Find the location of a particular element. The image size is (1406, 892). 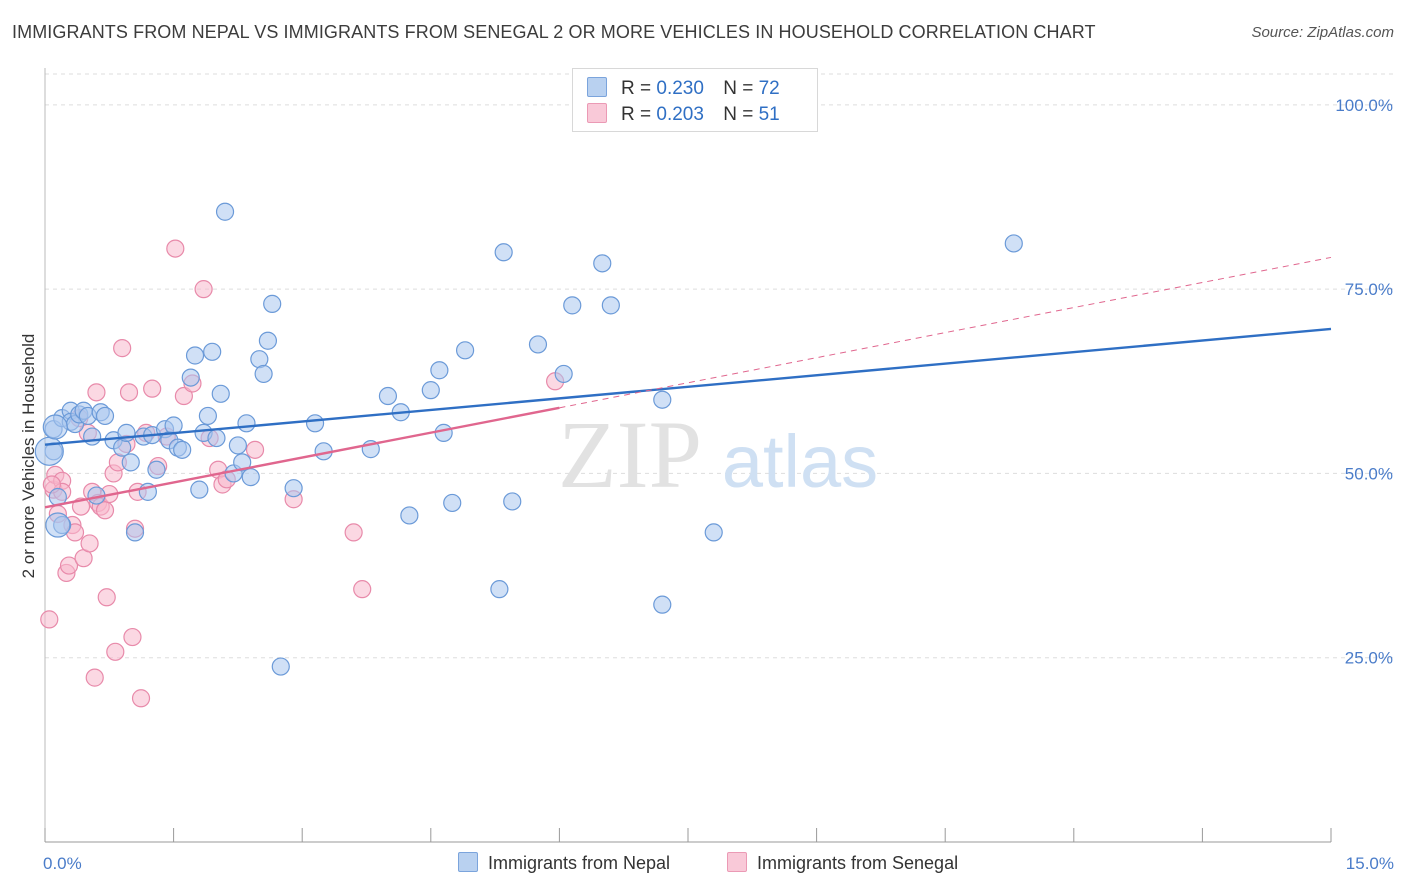

legend-nepal-r-value: 0.230 is located at coordinates (680, 88).